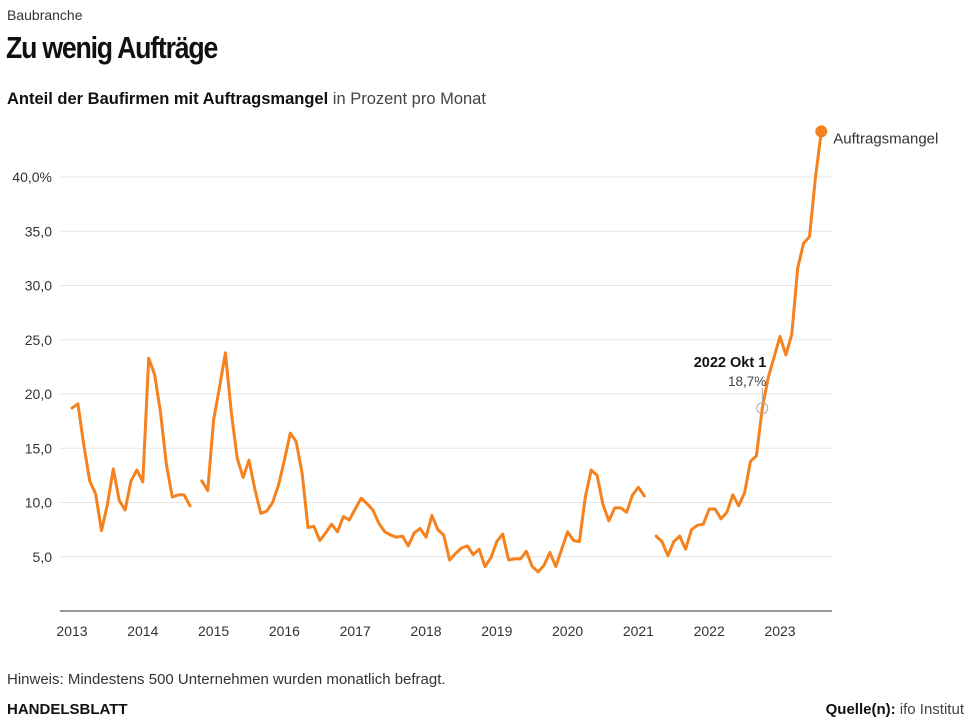 The image size is (972, 725). I want to click on subtitle-unit: in Prozent pro Monat, so click(407, 99).